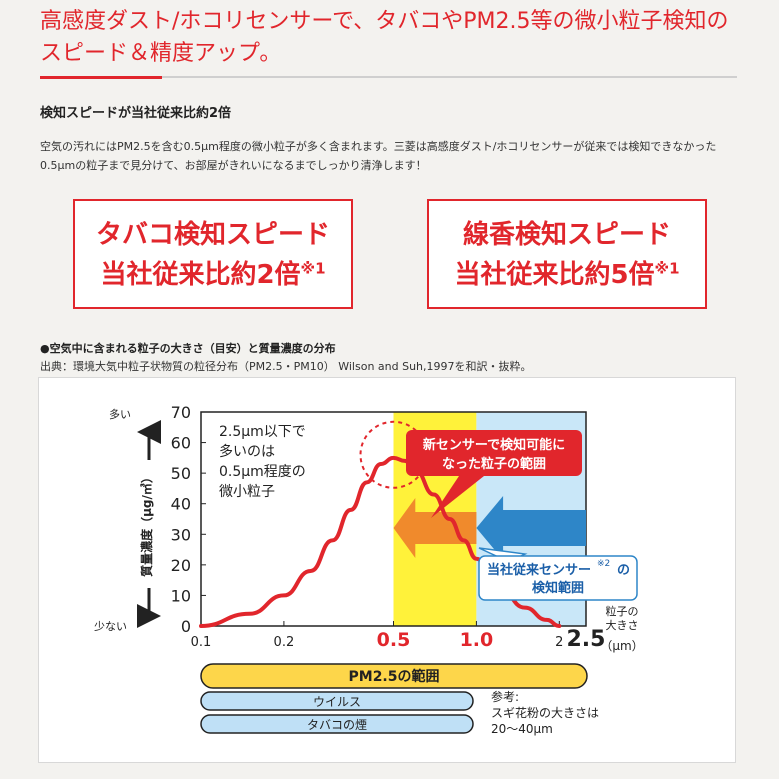 The height and width of the screenshot is (779, 779). What do you see at coordinates (181, 595) in the screenshot?
I see `y-tick-label: 10` at bounding box center [181, 595].